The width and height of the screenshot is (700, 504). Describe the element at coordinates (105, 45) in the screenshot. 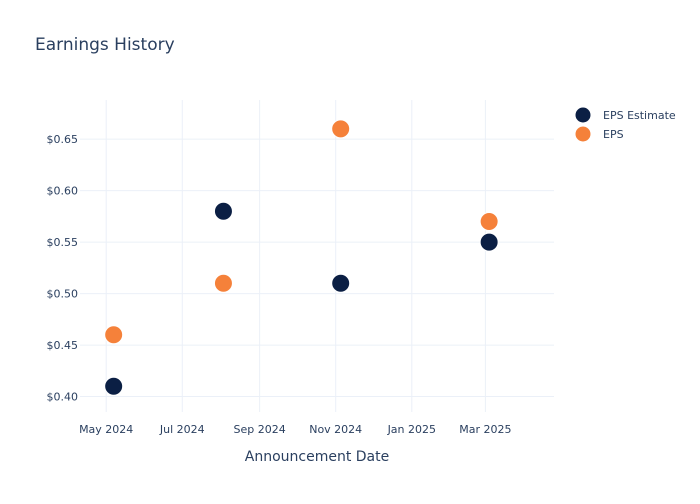

I see `chart-title: Earnings History` at that location.